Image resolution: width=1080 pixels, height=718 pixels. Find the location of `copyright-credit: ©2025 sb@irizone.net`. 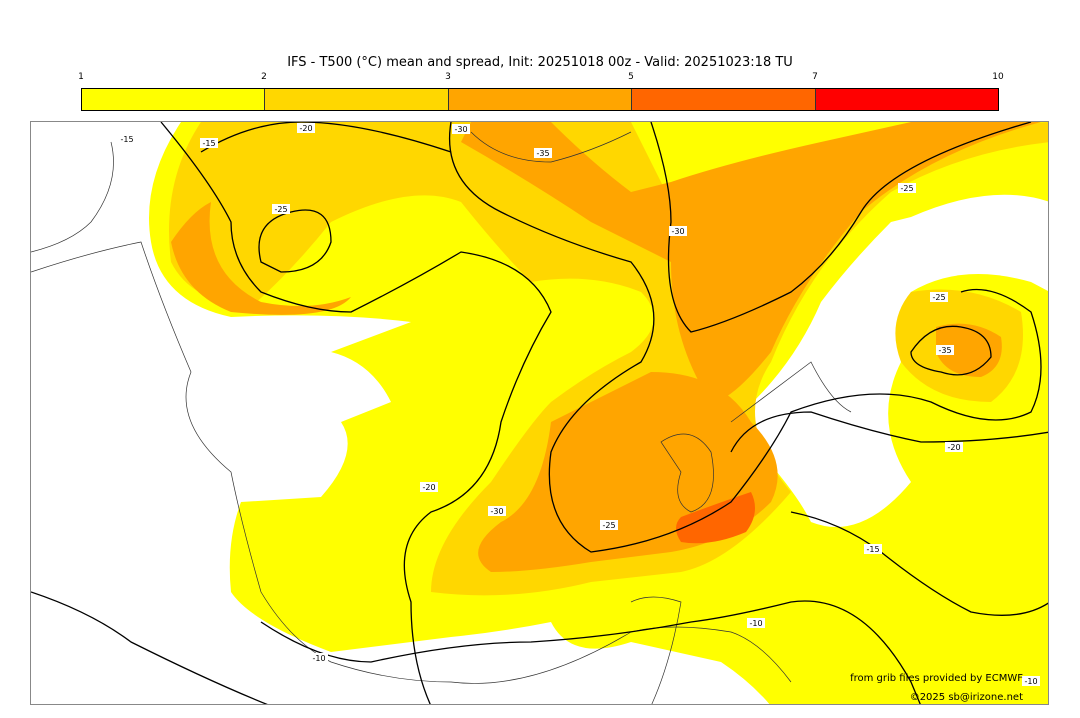

copyright-credit: ©2025 sb@irizone.net is located at coordinates (966, 697).